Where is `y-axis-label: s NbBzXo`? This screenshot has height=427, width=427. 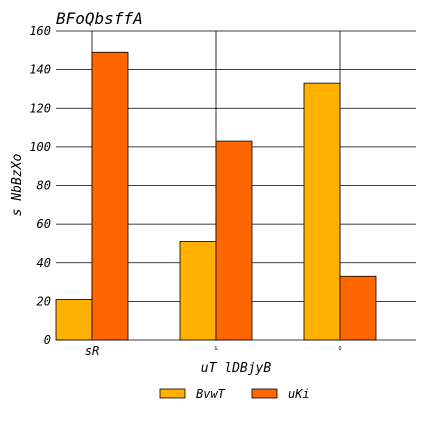 y-axis-label: s NbBzXo is located at coordinates (17, 185).